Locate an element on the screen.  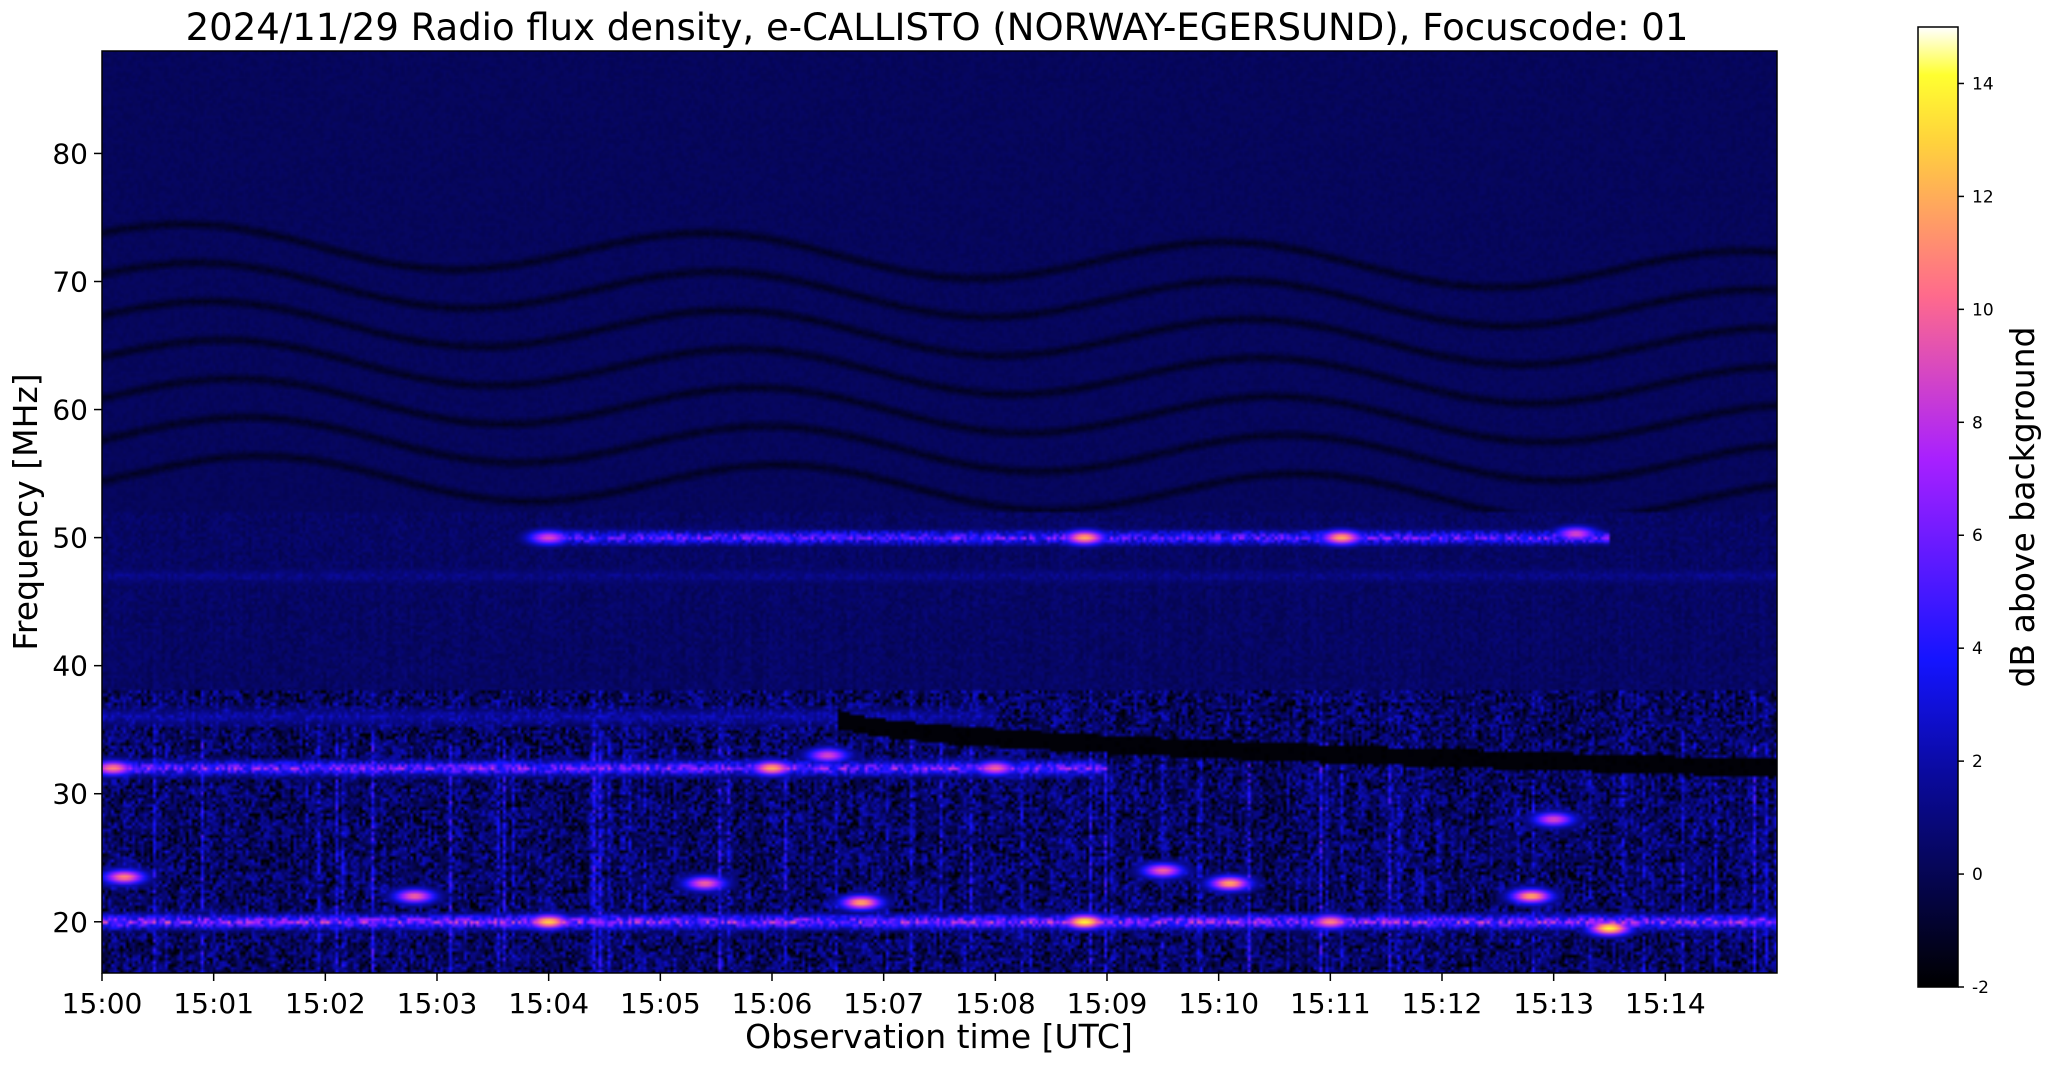
x-tick-label: 15:03 is located at coordinates (437, 1003).